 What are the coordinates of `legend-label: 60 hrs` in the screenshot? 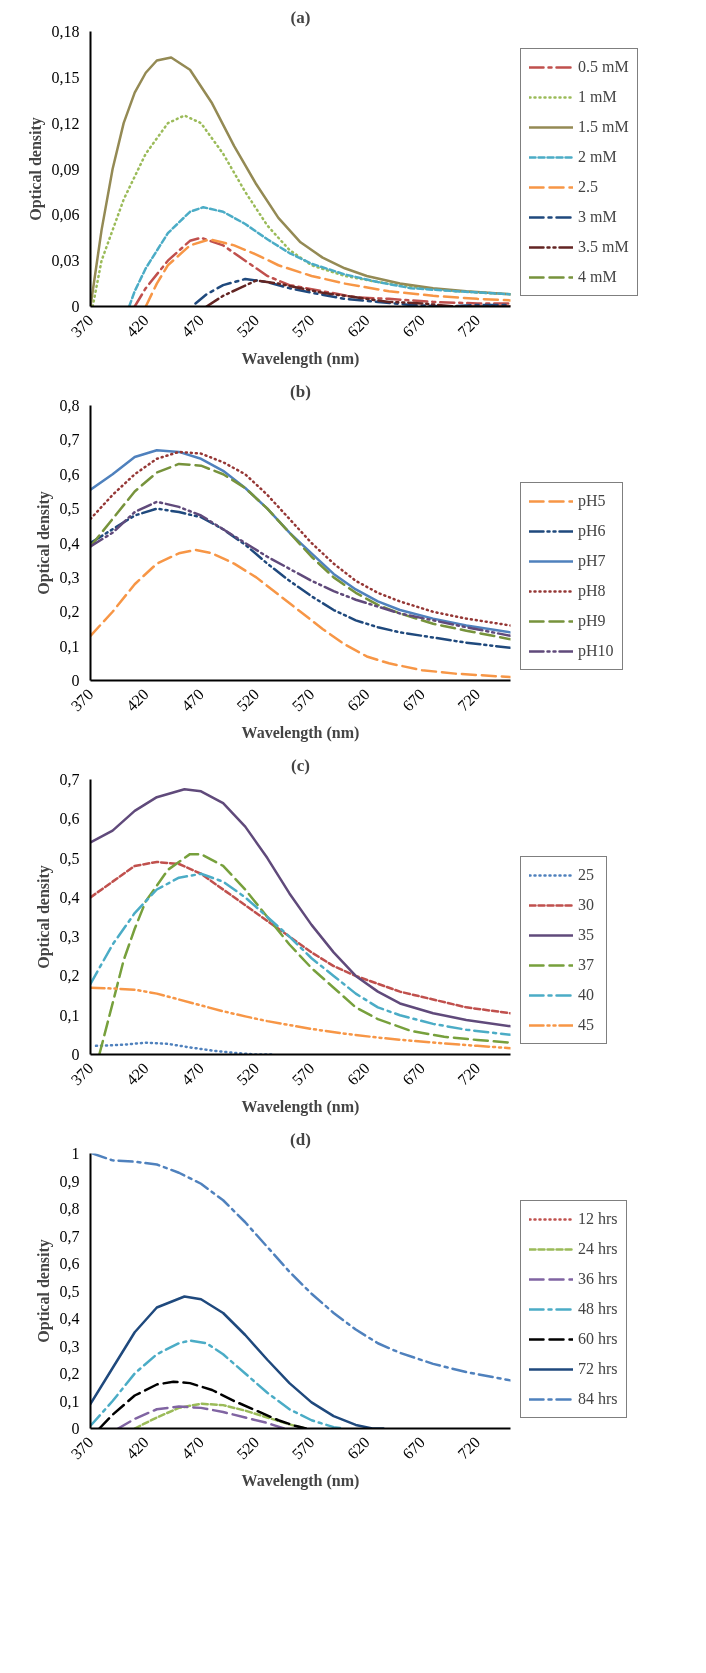 It's located at (598, 1339).